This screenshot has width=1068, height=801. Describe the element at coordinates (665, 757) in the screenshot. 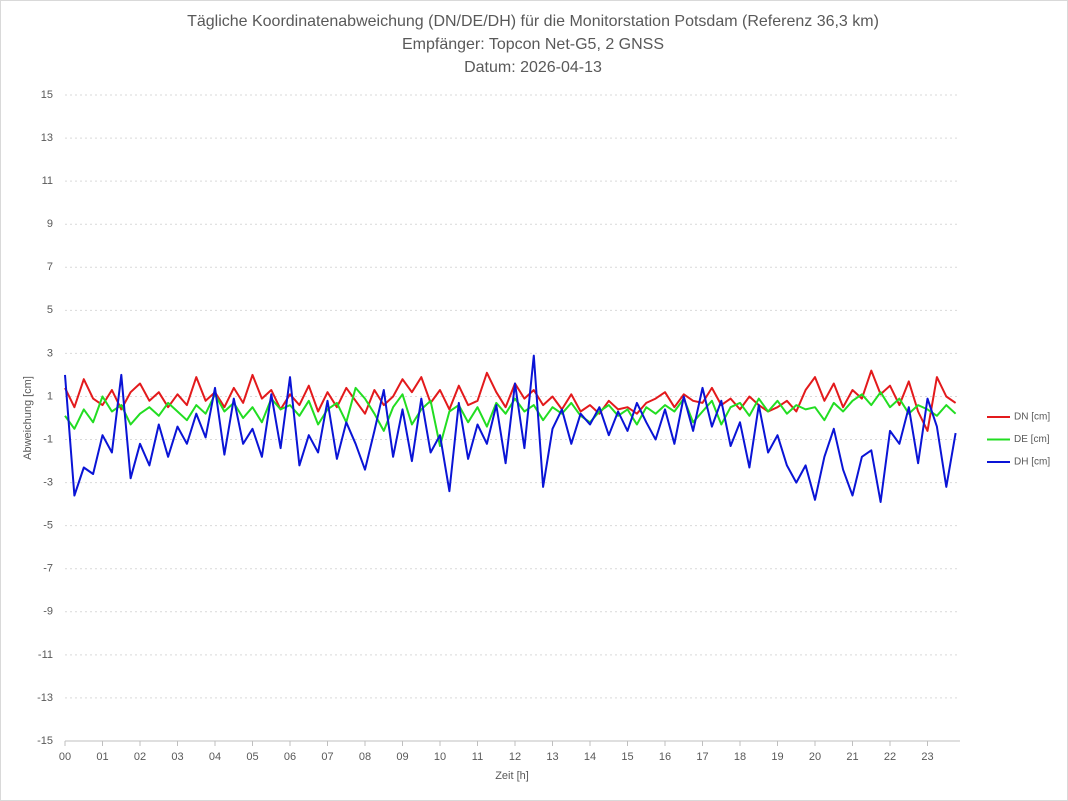

I see `x-tick-label: 16` at that location.